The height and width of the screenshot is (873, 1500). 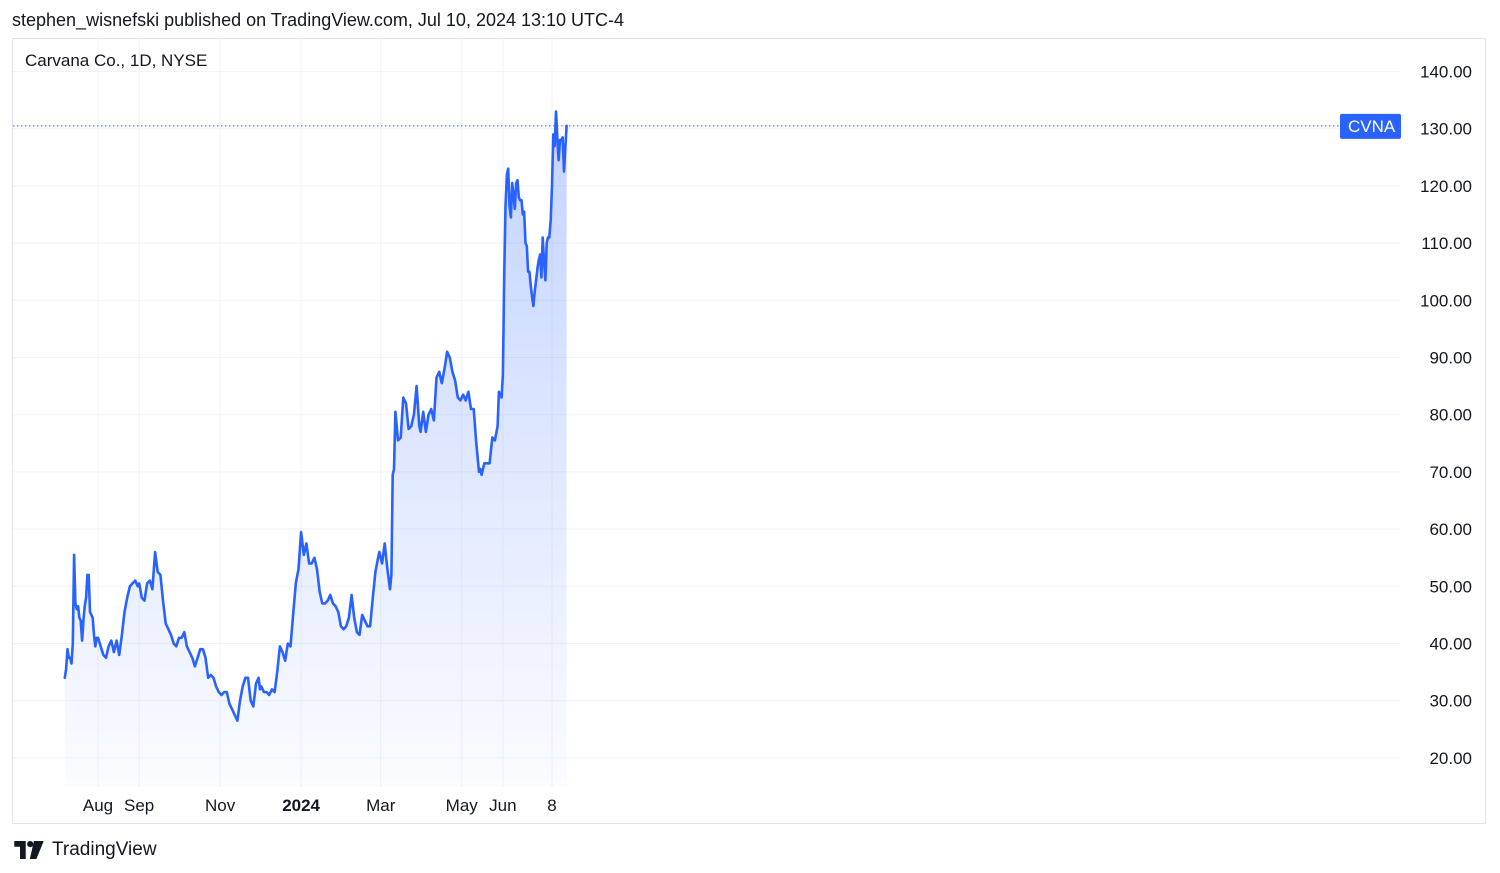 I want to click on y-tick-label: 30.00, so click(x=1450, y=701).